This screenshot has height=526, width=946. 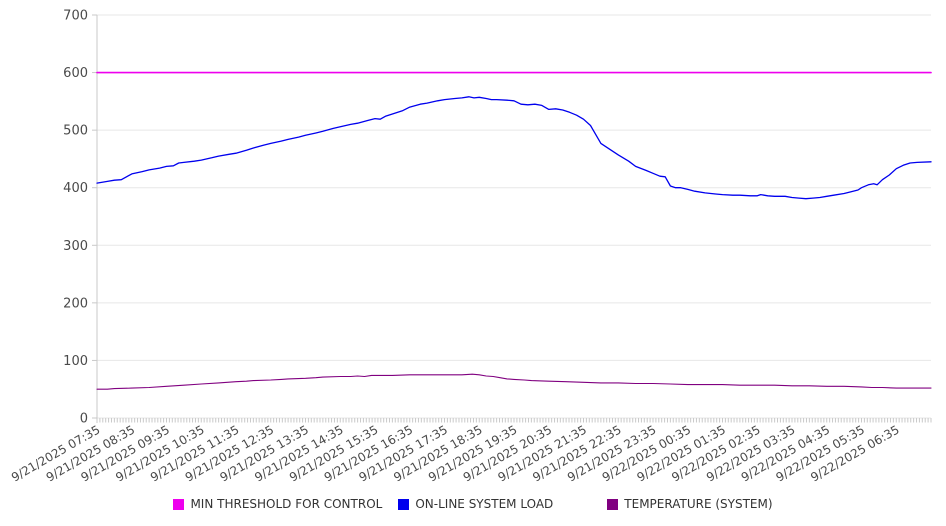 What do you see at coordinates (286, 504) in the screenshot?
I see `legend-label-min-threshold: MIN THRESHOLD FOR CONTROL` at bounding box center [286, 504].